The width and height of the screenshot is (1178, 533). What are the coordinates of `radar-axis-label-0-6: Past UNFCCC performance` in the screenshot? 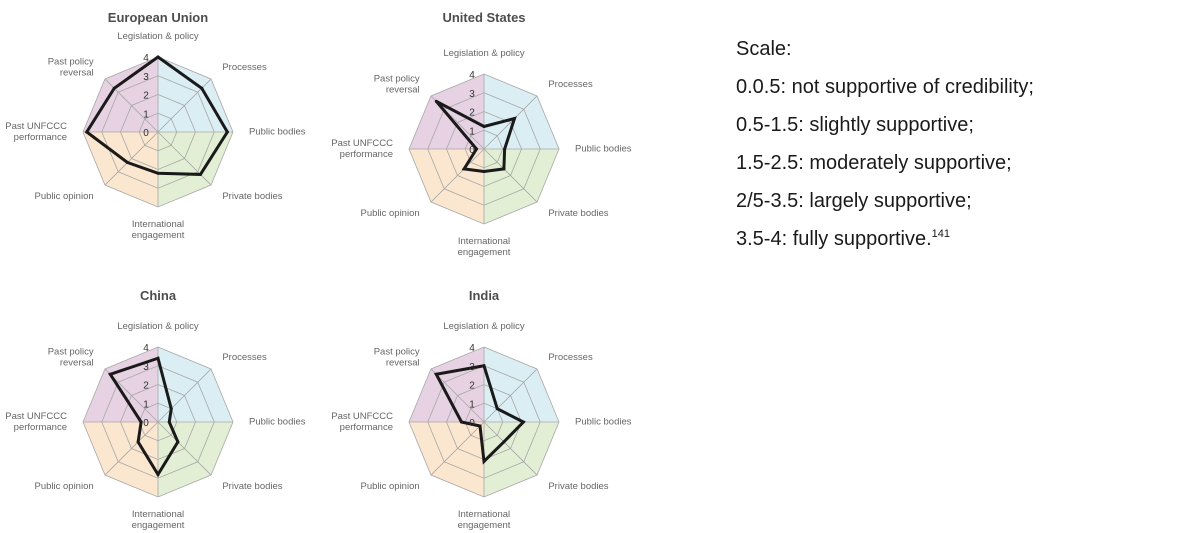 It's located at (36, 132).